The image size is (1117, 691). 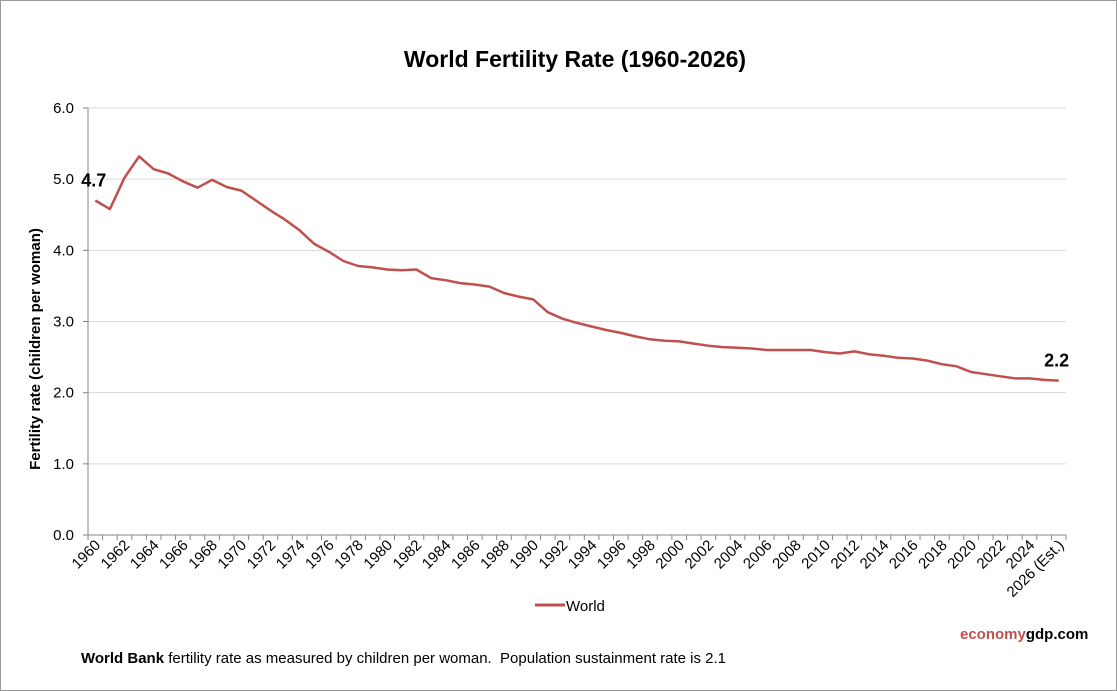 I want to click on y-axis-label: Fertility rate (children per woman), so click(x=35, y=349).